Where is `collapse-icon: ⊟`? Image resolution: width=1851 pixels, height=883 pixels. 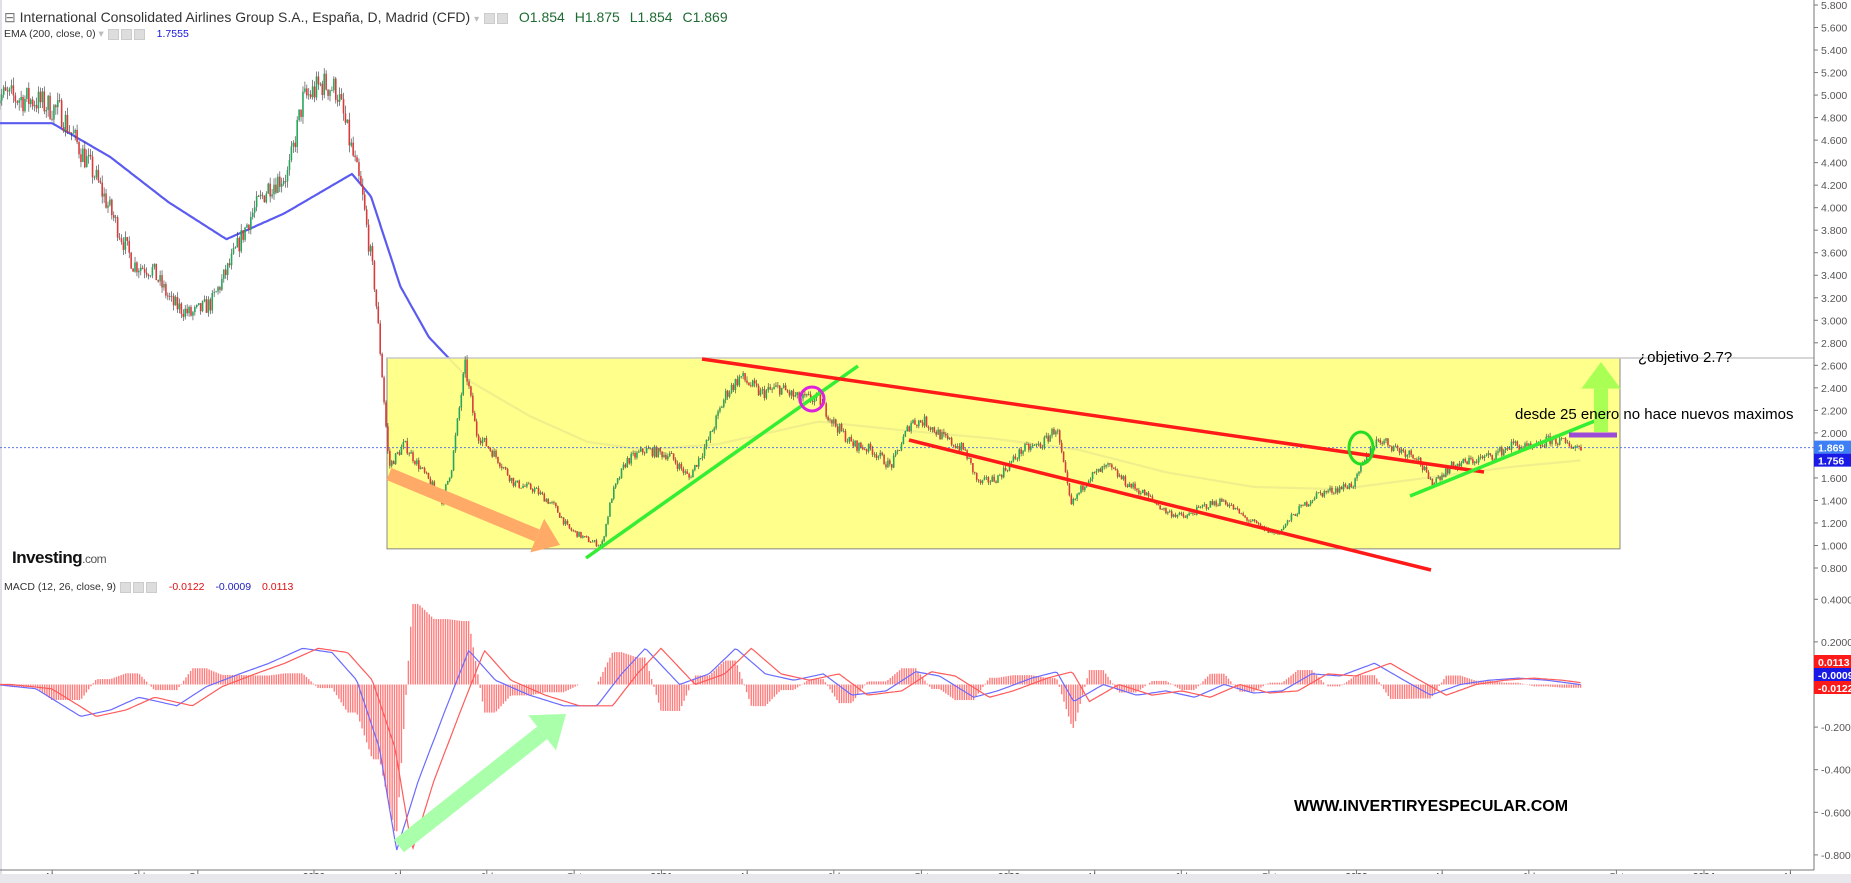 collapse-icon: ⊟ is located at coordinates (10, 17).